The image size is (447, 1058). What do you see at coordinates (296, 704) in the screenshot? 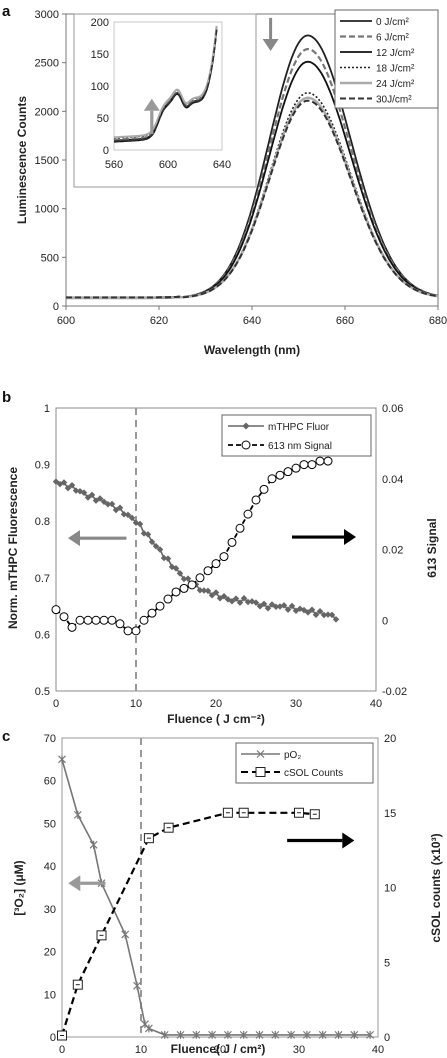
I see `x-tick-label: 30` at bounding box center [296, 704].